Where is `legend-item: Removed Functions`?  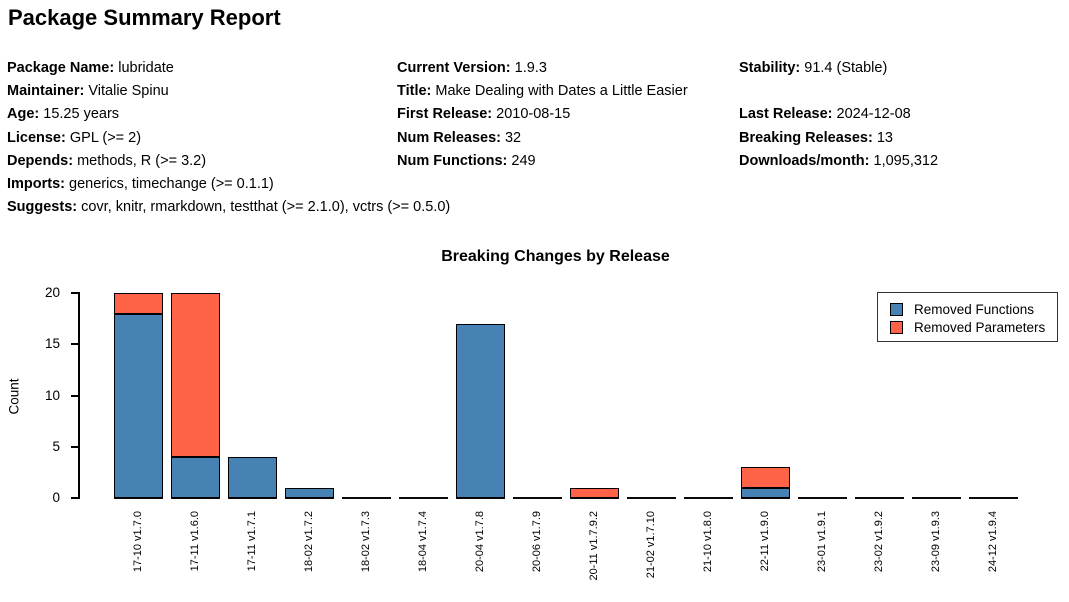
legend-item: Removed Functions is located at coordinates (967, 309).